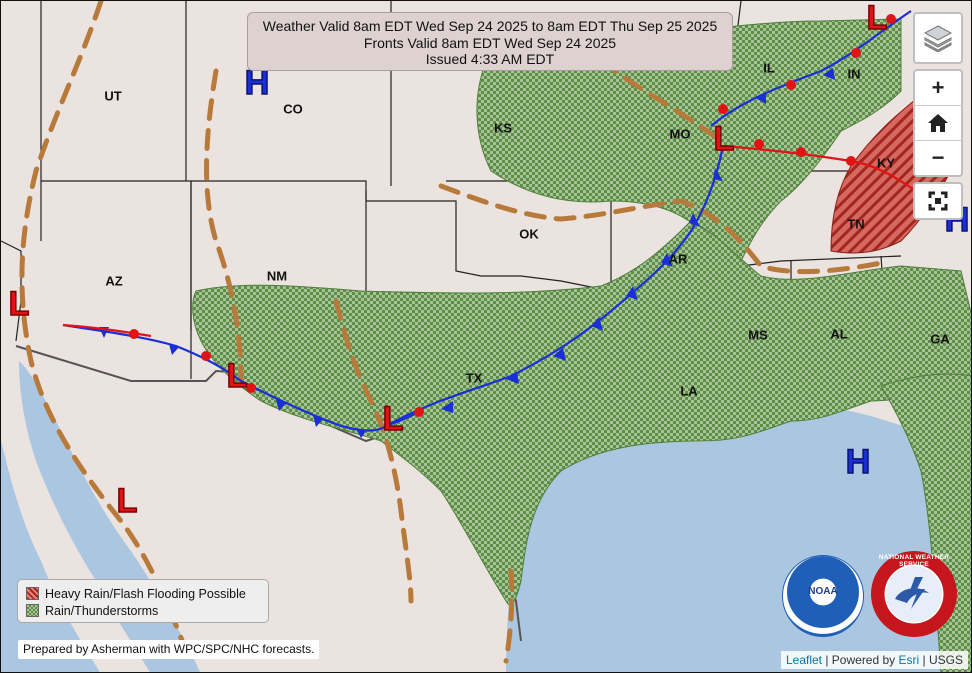  What do you see at coordinates (938, 157) in the screenshot?
I see `zoom-out-button: −` at bounding box center [938, 157].